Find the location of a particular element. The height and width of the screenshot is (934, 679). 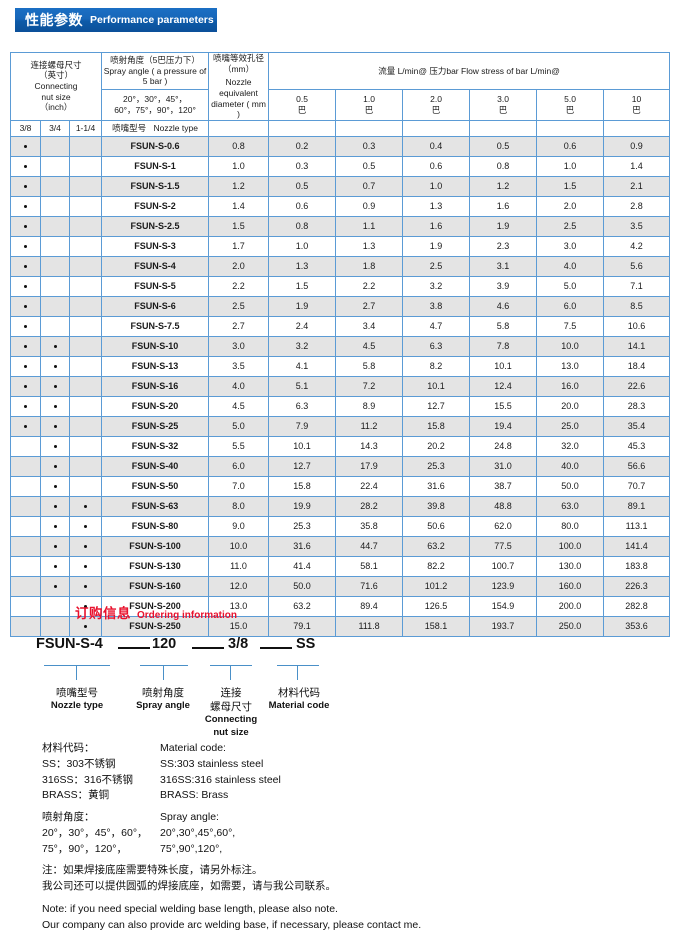

nozzle-type-cell: FSUN-S-160 is located at coordinates (155, 586).